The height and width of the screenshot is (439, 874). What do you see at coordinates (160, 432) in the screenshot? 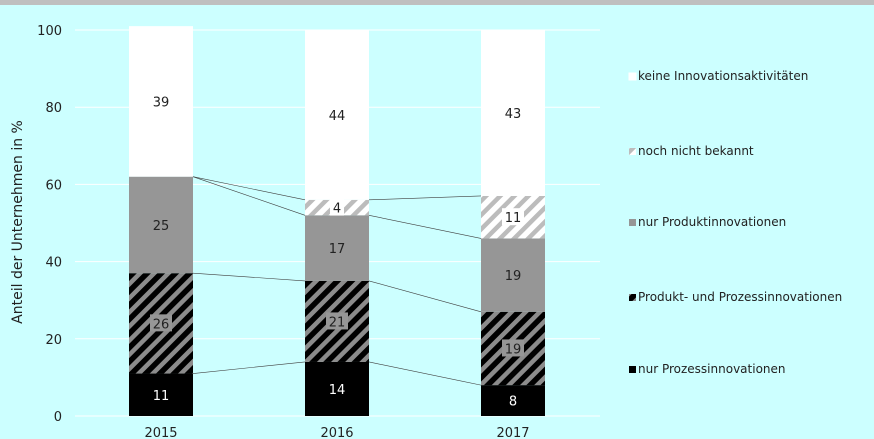
I see `x-tick-label: 2015` at bounding box center [160, 432].